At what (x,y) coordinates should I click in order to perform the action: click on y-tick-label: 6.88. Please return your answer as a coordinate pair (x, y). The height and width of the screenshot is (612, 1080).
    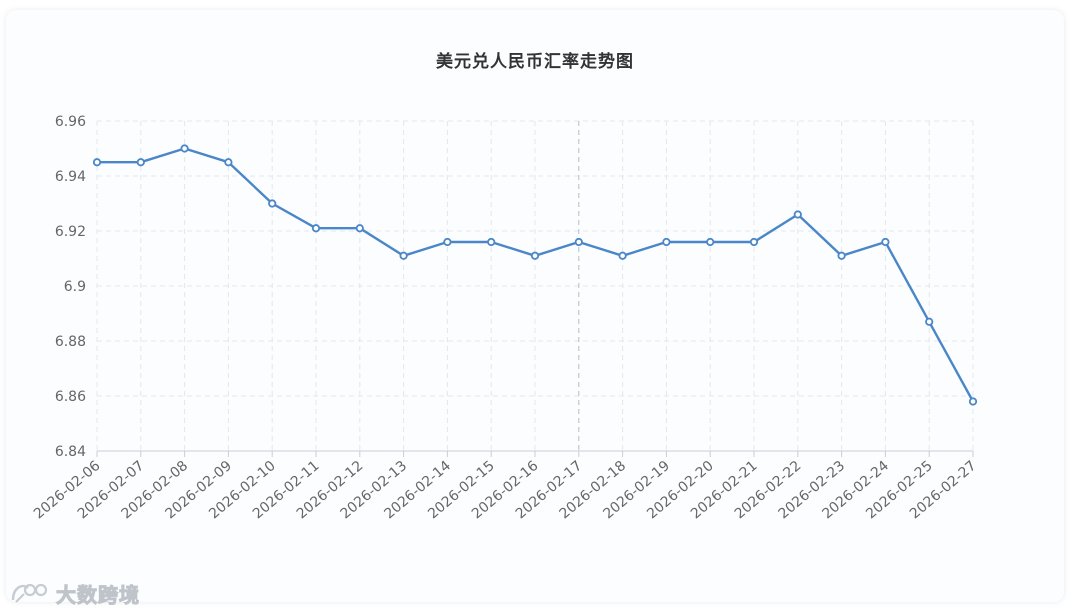
    Looking at the image, I should click on (70, 342).